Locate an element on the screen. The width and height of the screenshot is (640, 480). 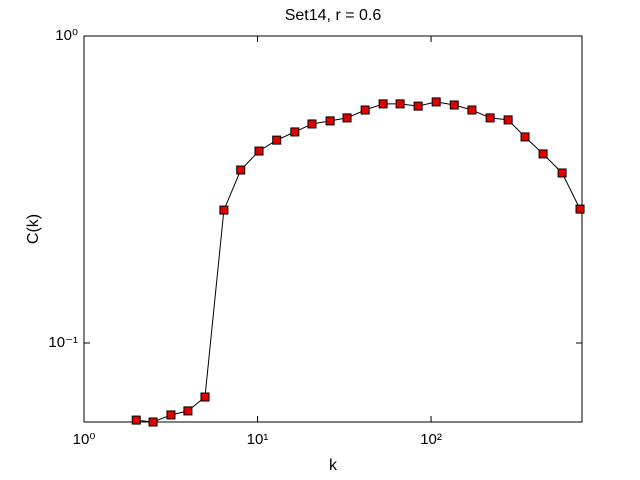
y-axis-label: C(k) is located at coordinates (33, 229).